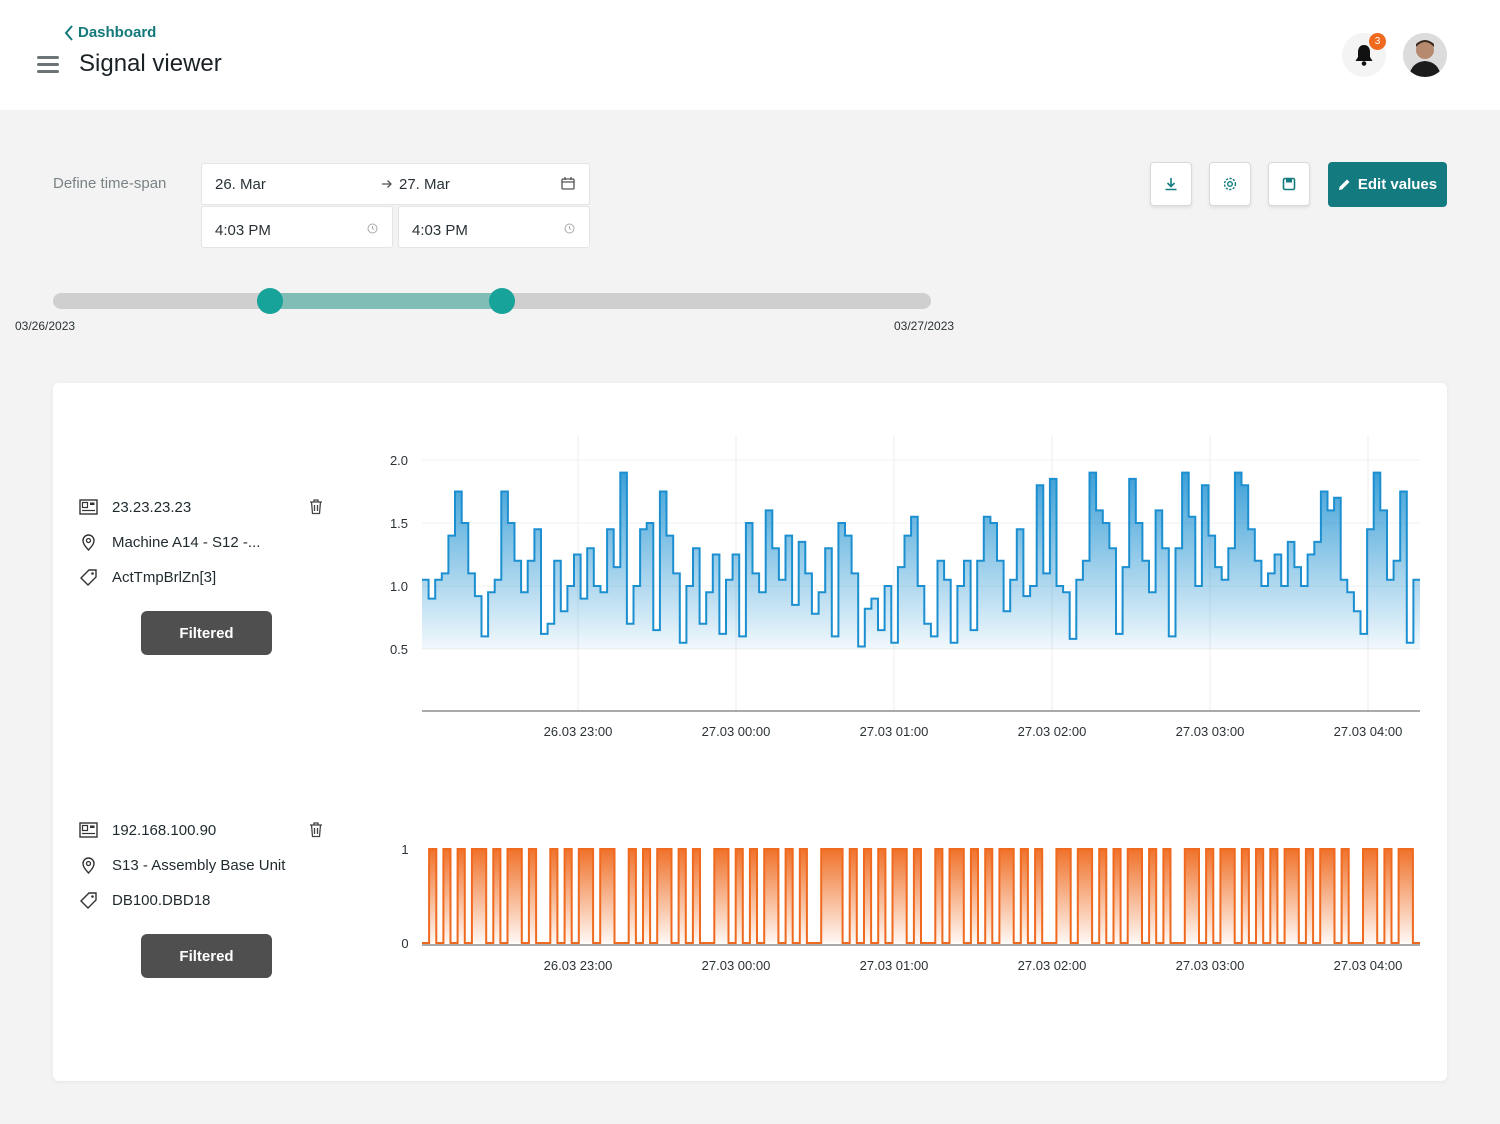 Image resolution: width=1500 pixels, height=1124 pixels. Describe the element at coordinates (921, 896) in the screenshot. I see `chart-2-series-line` at that location.